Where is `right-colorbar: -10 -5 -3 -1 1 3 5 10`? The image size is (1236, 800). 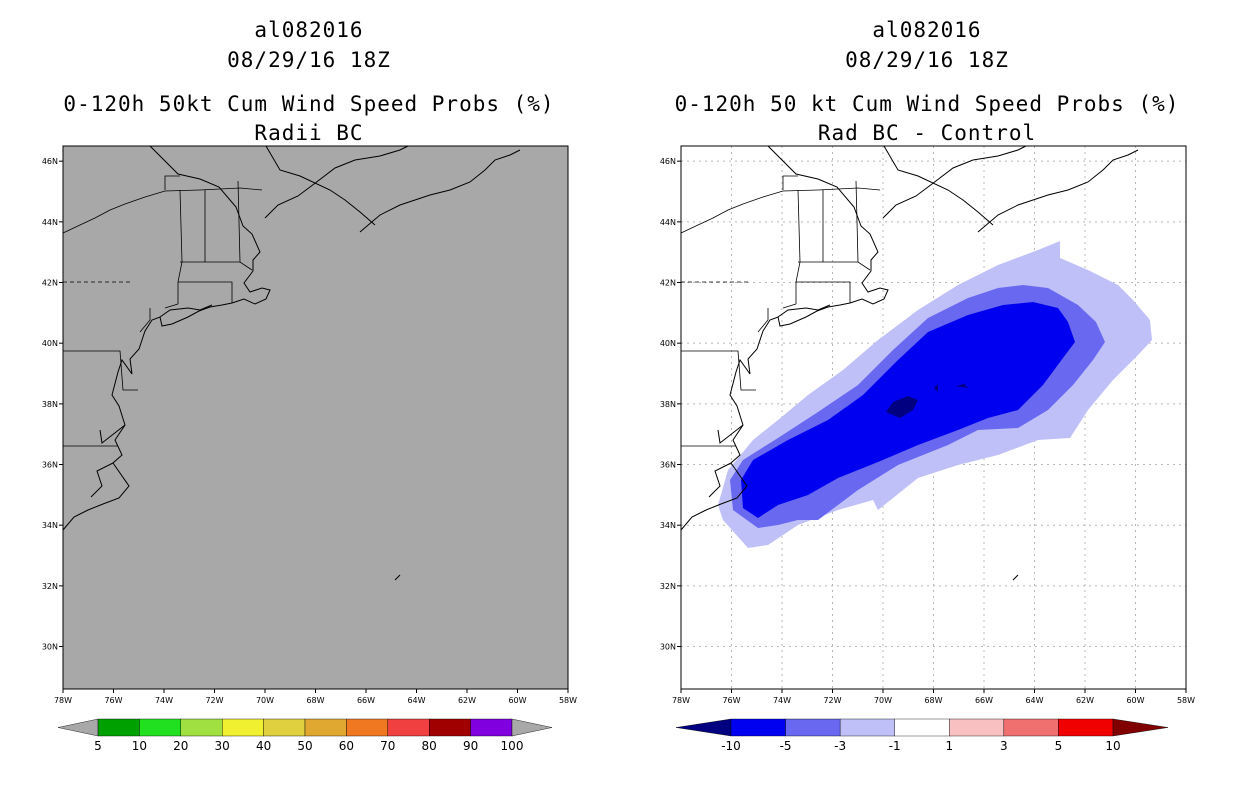
right-colorbar: -10 -5 -3 -1 1 3 5 10 is located at coordinates (922, 735).